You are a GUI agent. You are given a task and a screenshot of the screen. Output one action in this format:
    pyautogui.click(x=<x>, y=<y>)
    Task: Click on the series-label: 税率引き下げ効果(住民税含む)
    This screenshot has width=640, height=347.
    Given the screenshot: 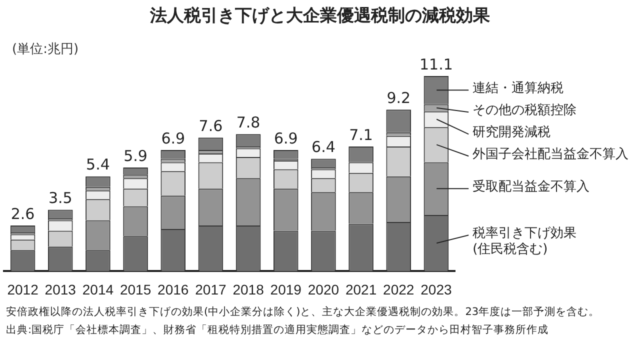 What is the action you would take?
    pyautogui.click(x=524, y=240)
    